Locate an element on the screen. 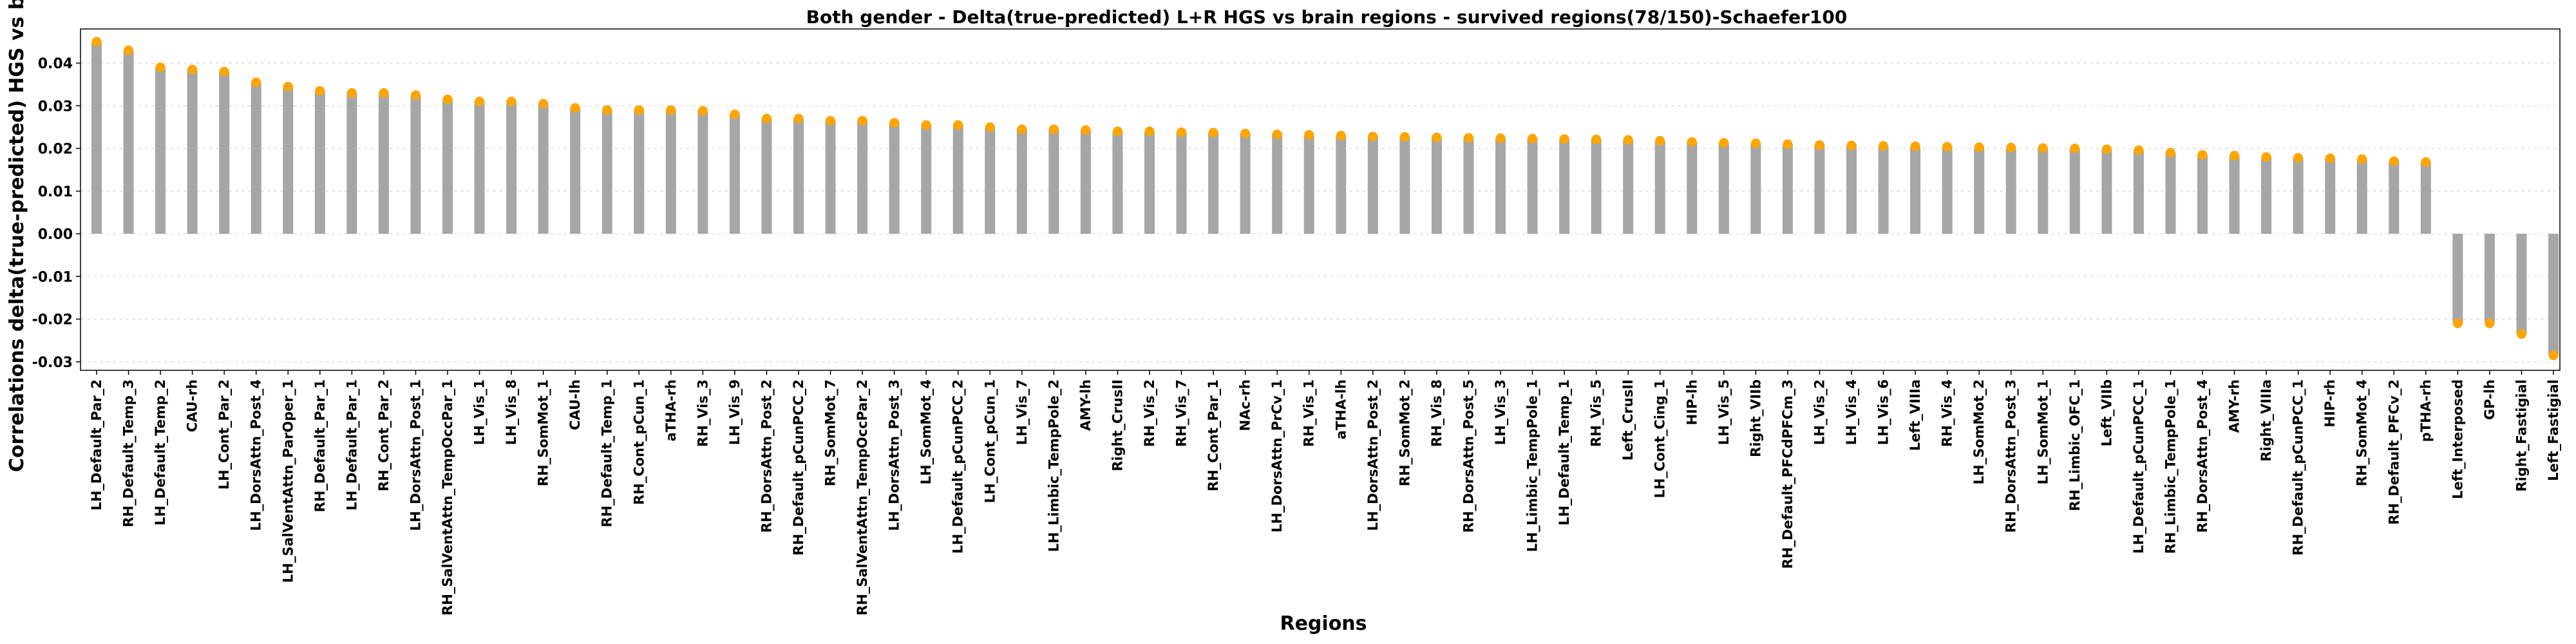 The height and width of the screenshot is (644, 2576). x-tick-label: RH_Default_Temp_3 is located at coordinates (129, 453).